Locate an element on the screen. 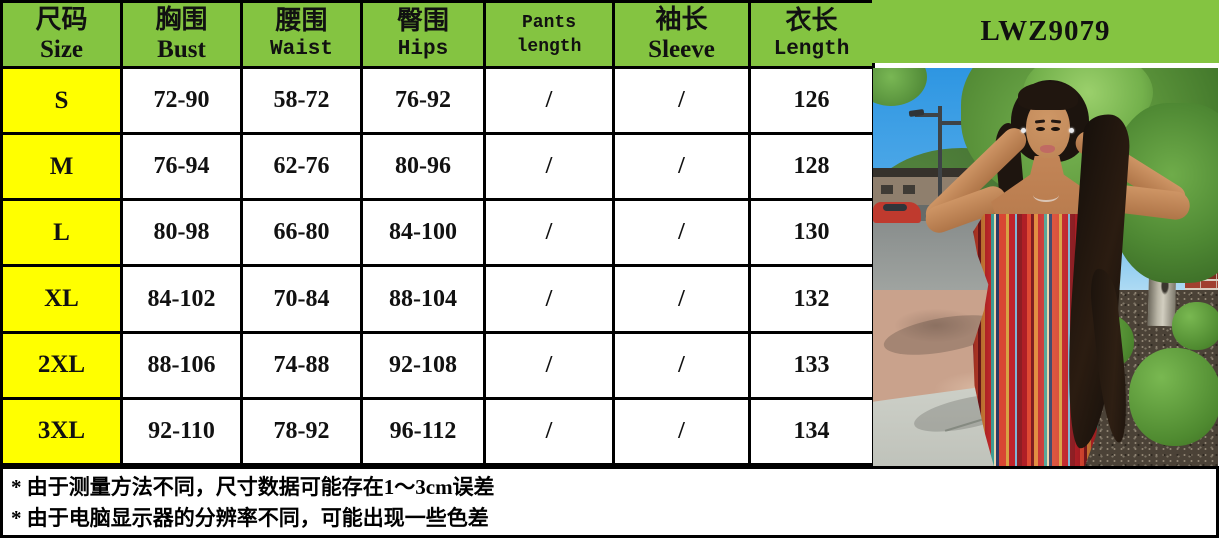 The image size is (1219, 543). size-label-2xl: 2XL is located at coordinates (61, 365).